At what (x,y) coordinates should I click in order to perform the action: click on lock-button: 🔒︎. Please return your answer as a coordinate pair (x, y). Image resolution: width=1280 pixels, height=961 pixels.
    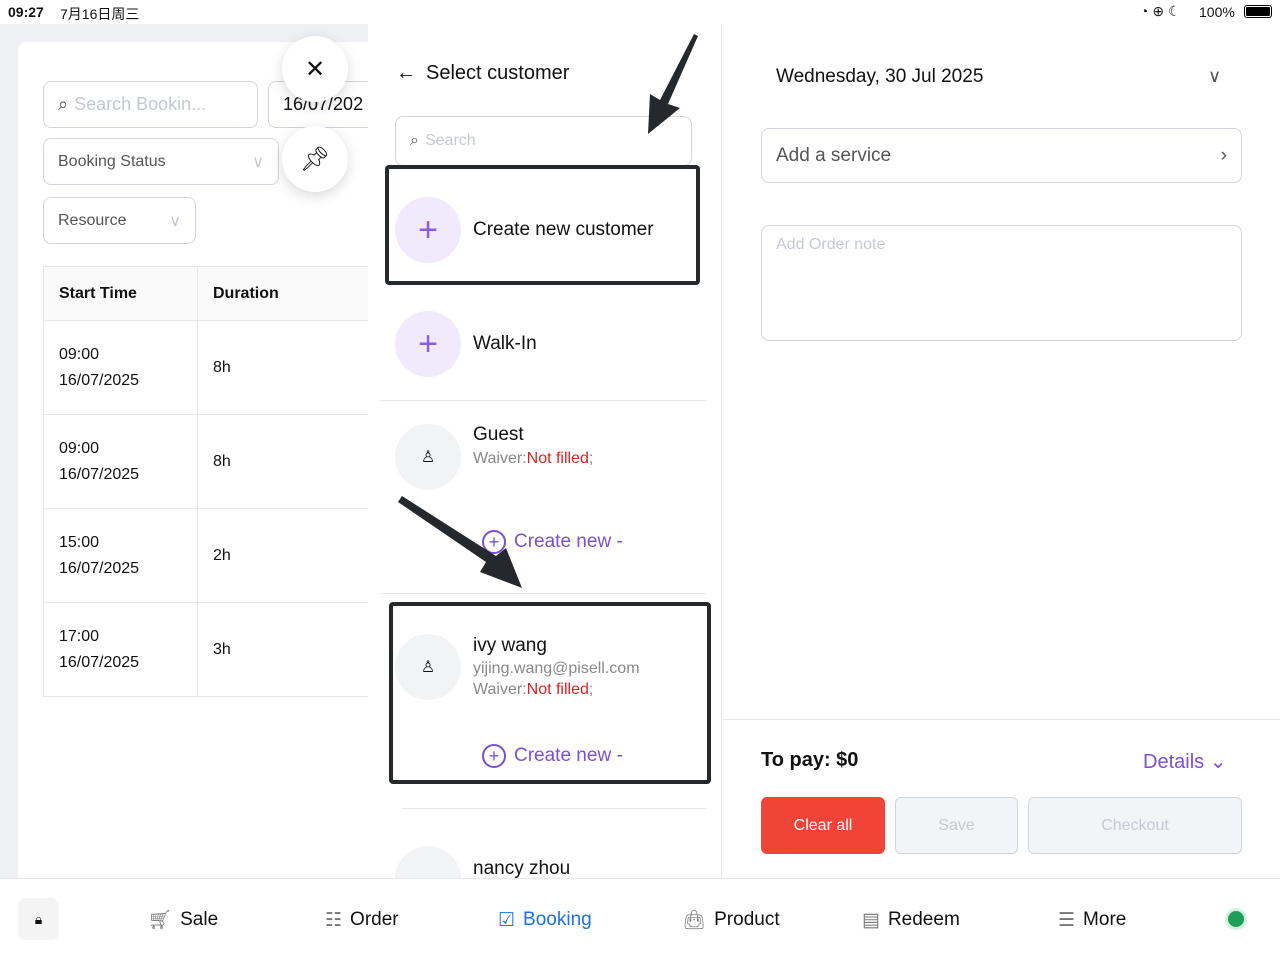
    Looking at the image, I should click on (38, 919).